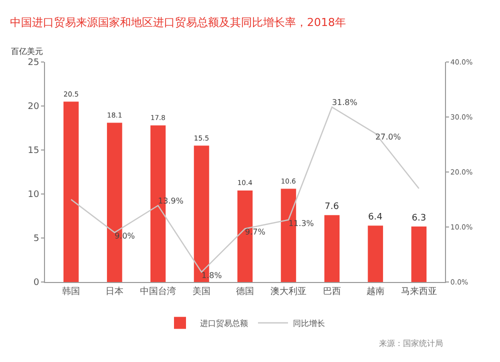  What do you see at coordinates (178, 22) in the screenshot?
I see `chart-title: 中国进口贸易来源国家和地区进口贸易总额及其同比增长率，2018年` at bounding box center [178, 22].